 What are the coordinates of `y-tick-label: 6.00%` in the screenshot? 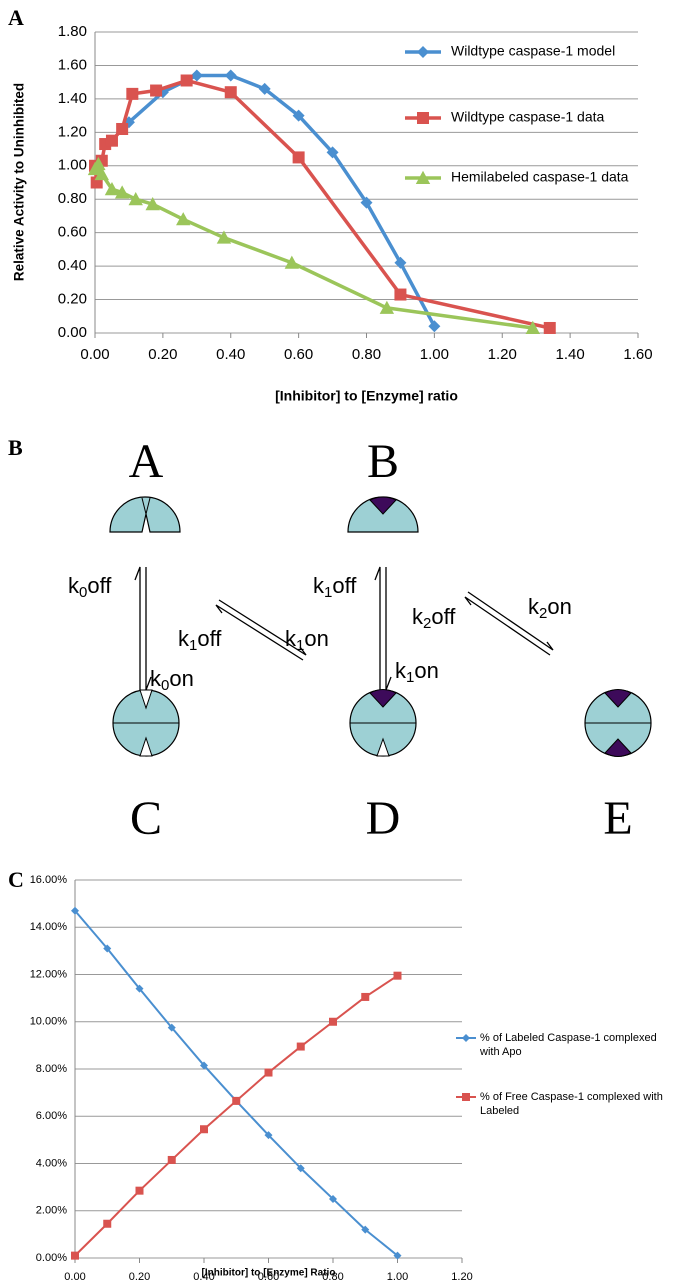 It's located at (51, 1116).